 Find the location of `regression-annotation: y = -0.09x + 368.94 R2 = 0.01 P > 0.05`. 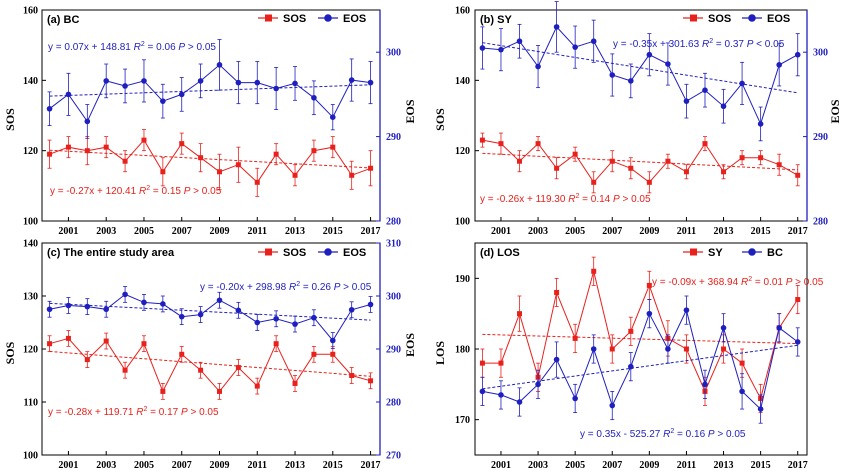

regression-annotation: y = -0.09x + 368.94 R2 = 0.01 P > 0.05 is located at coordinates (738, 282).